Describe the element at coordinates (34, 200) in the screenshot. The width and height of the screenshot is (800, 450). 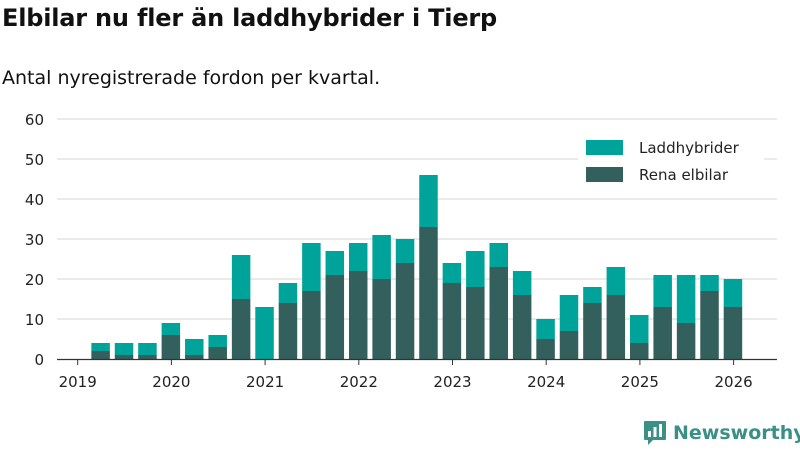
I see `y-tick-label: 40` at that location.